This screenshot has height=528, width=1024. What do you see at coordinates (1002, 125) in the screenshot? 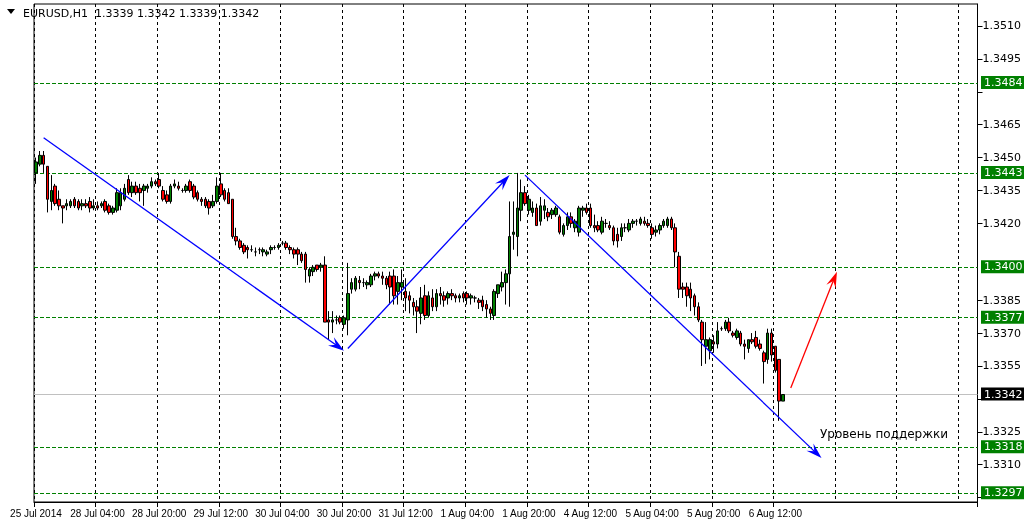
I see `y-tick-label: 1.3465` at bounding box center [1002, 125].